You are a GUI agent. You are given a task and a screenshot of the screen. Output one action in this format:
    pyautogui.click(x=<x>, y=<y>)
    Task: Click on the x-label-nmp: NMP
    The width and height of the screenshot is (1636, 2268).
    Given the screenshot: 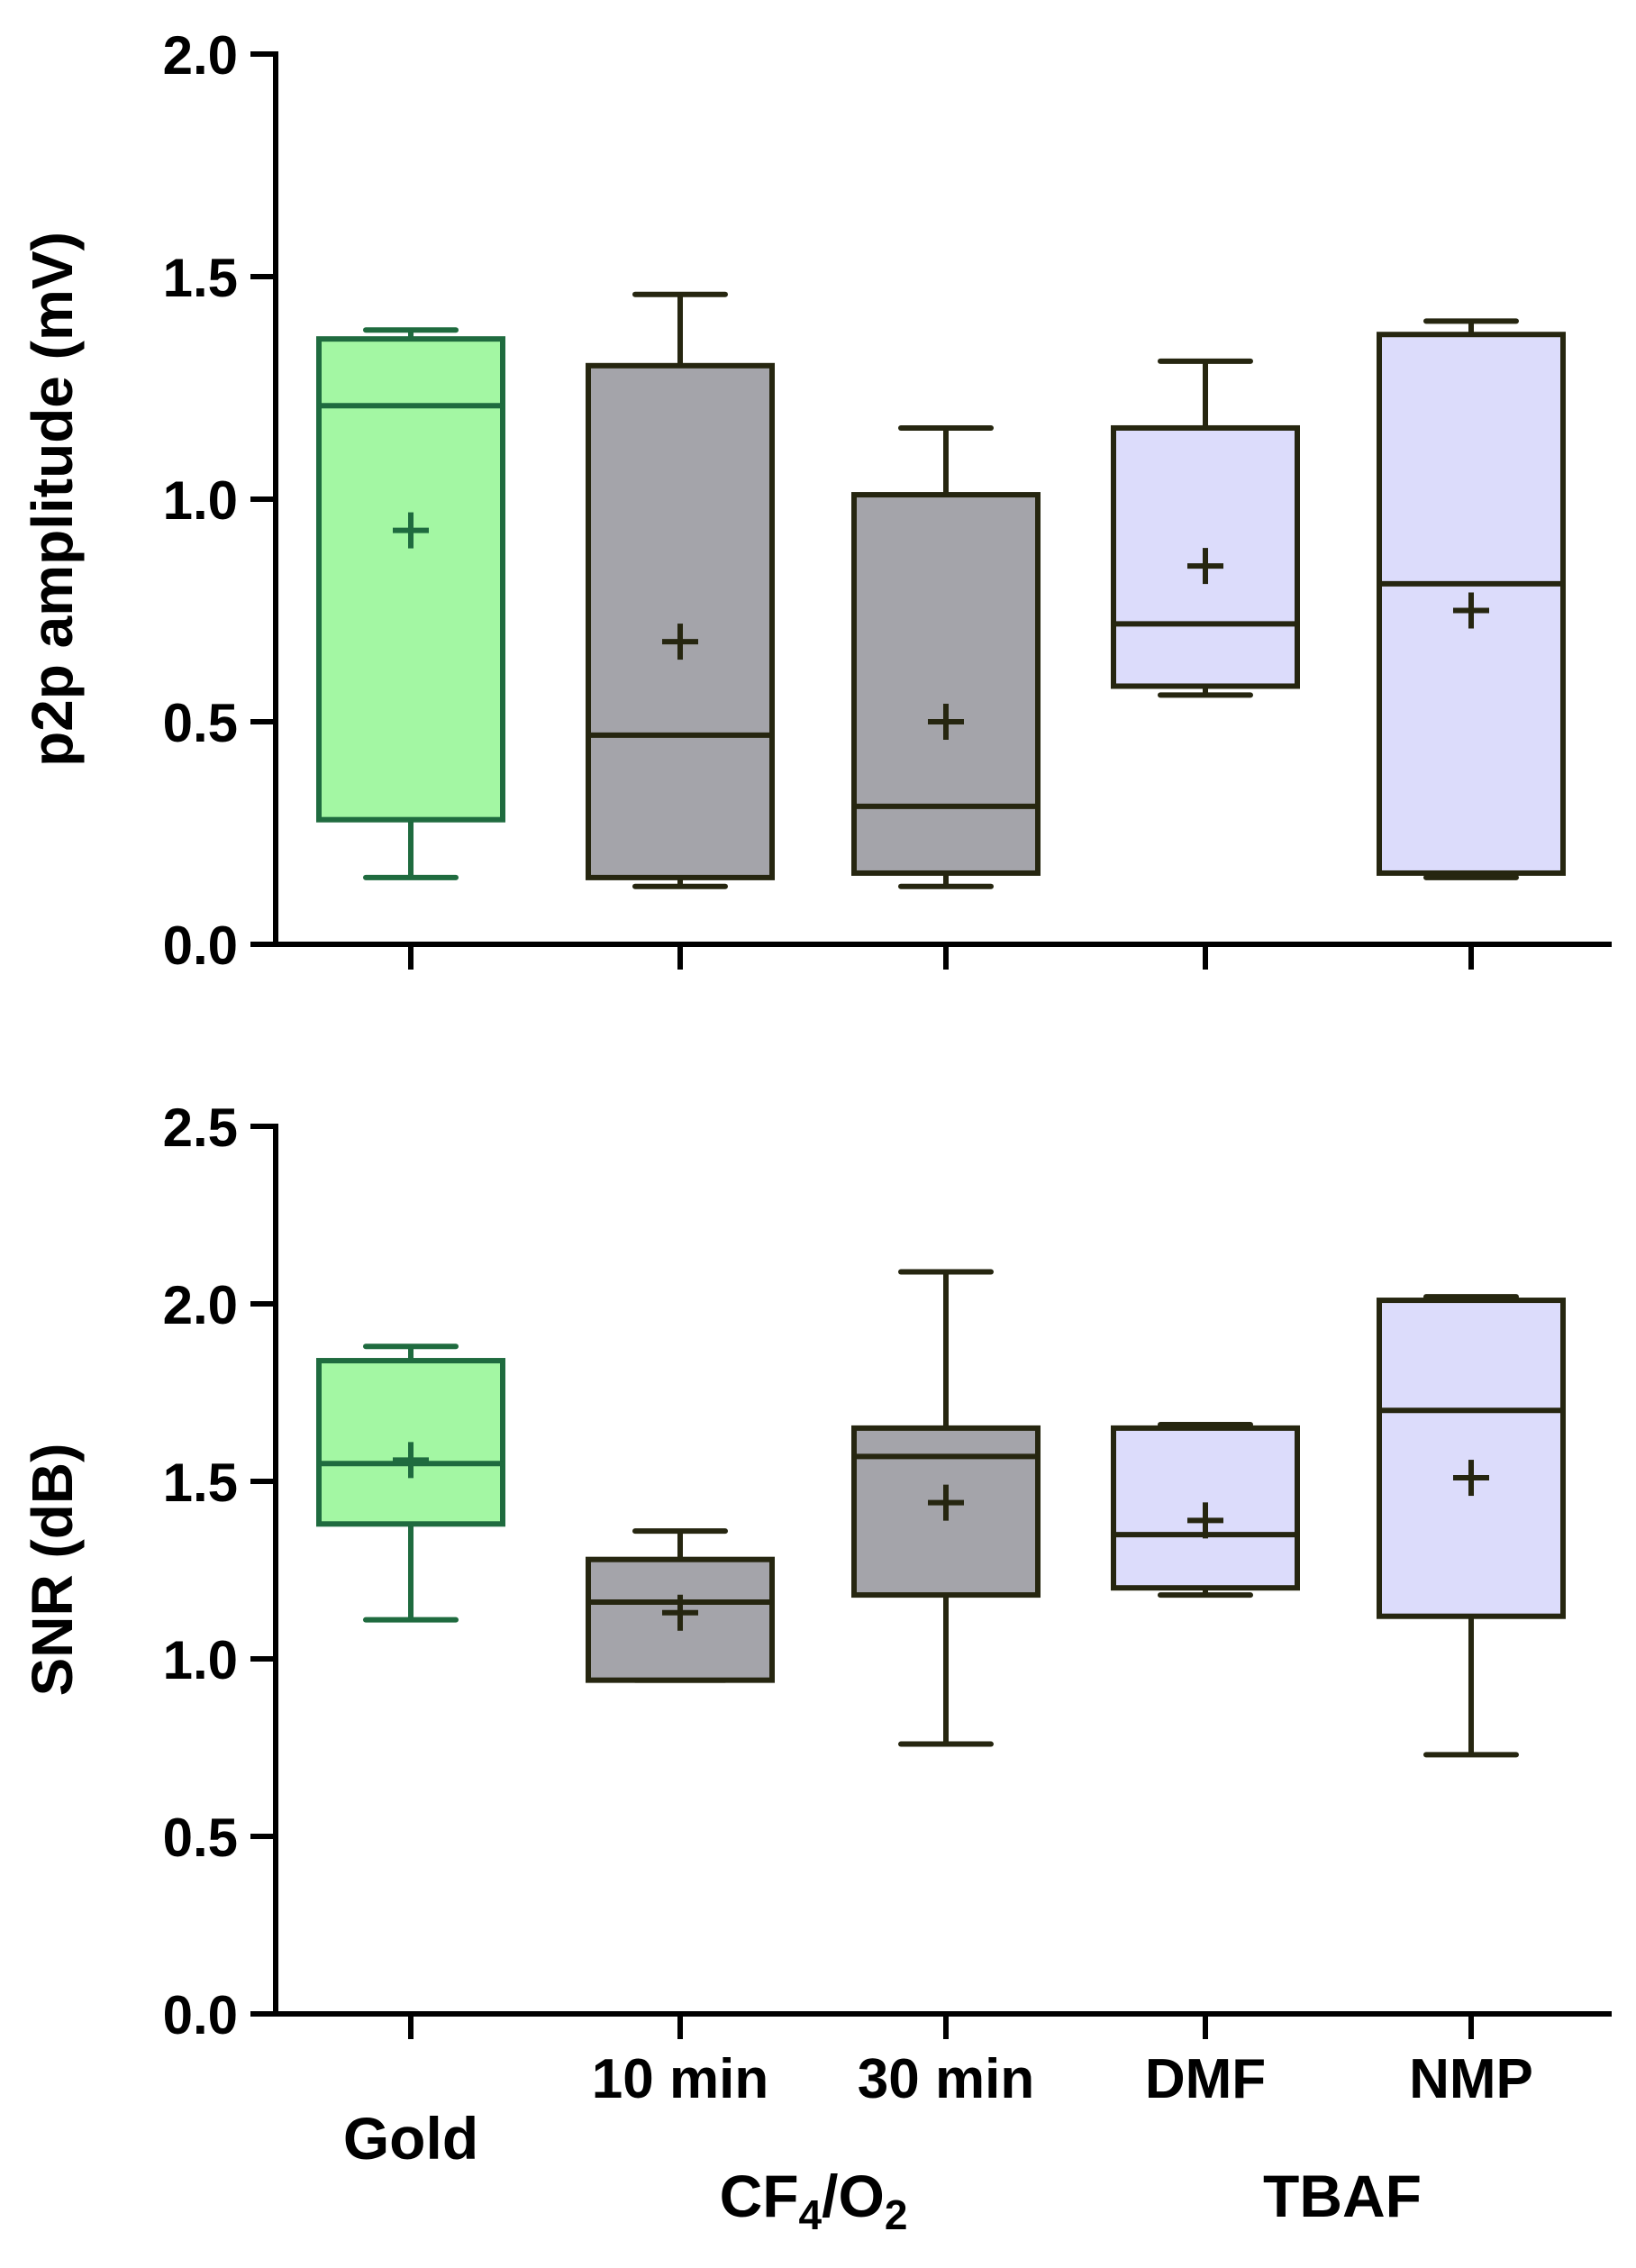 What is the action you would take?
    pyautogui.click(x=1471, y=2079)
    